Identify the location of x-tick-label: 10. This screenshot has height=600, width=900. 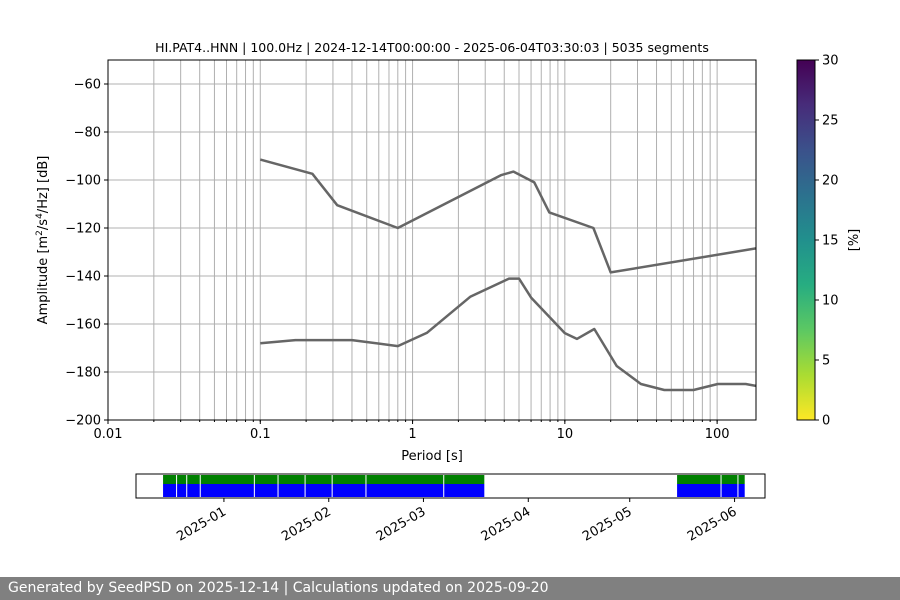
(565, 434).